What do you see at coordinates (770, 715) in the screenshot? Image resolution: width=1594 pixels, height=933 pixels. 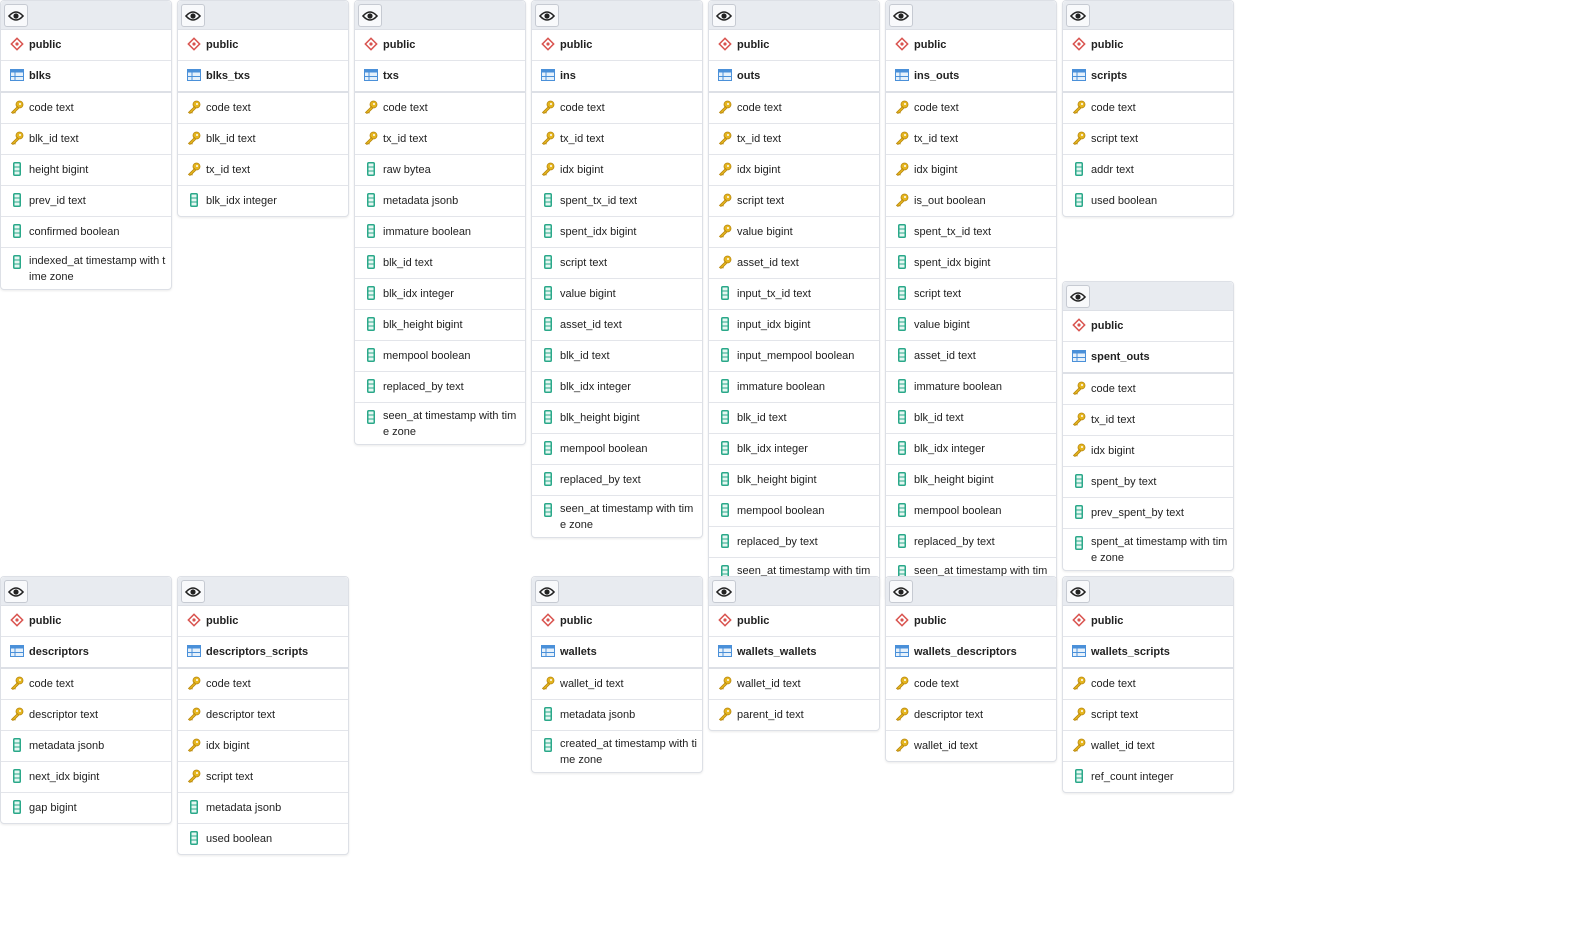 I see `column-label: parent_id text` at bounding box center [770, 715].